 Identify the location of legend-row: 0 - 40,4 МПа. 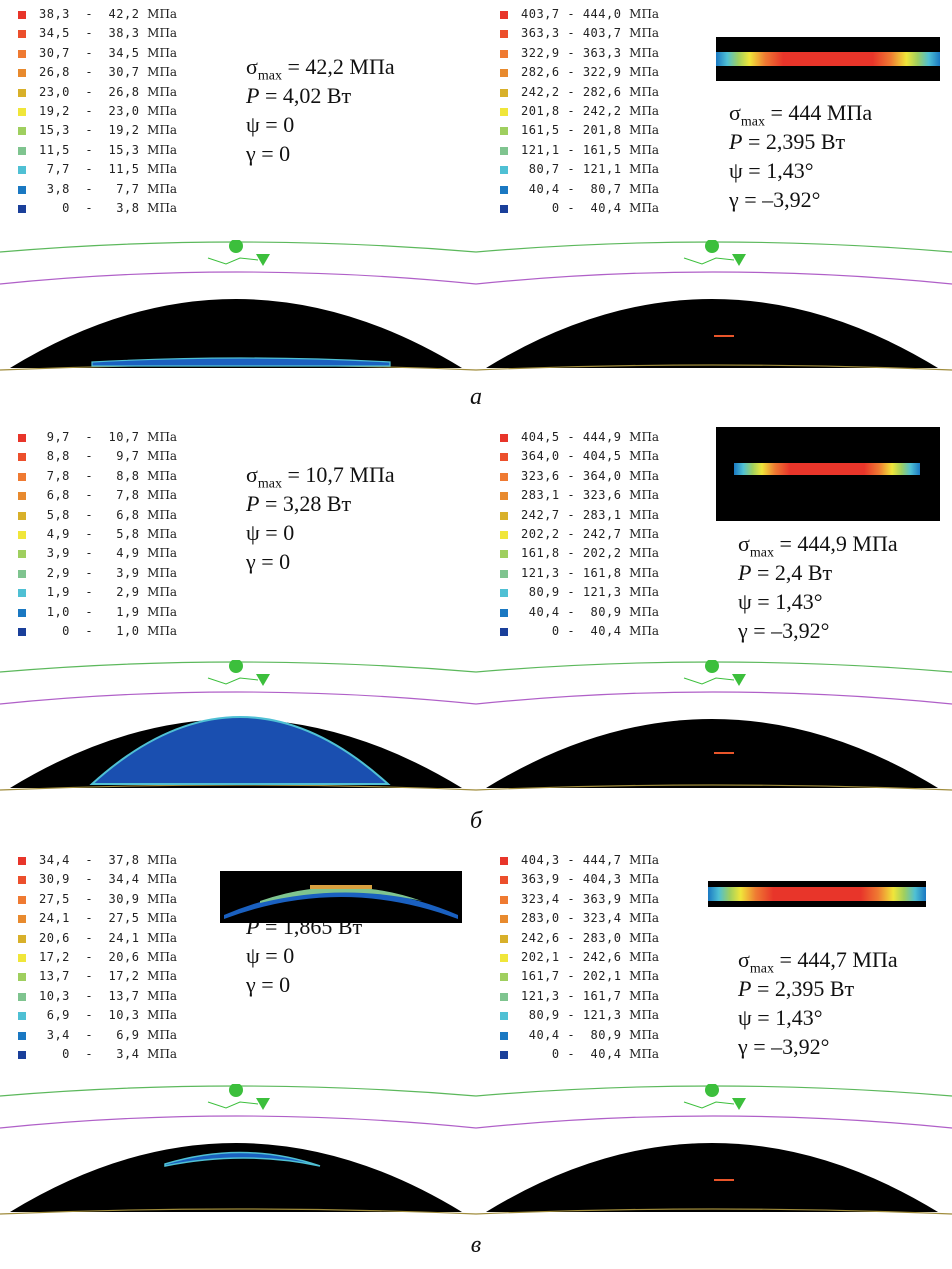
(606, 632).